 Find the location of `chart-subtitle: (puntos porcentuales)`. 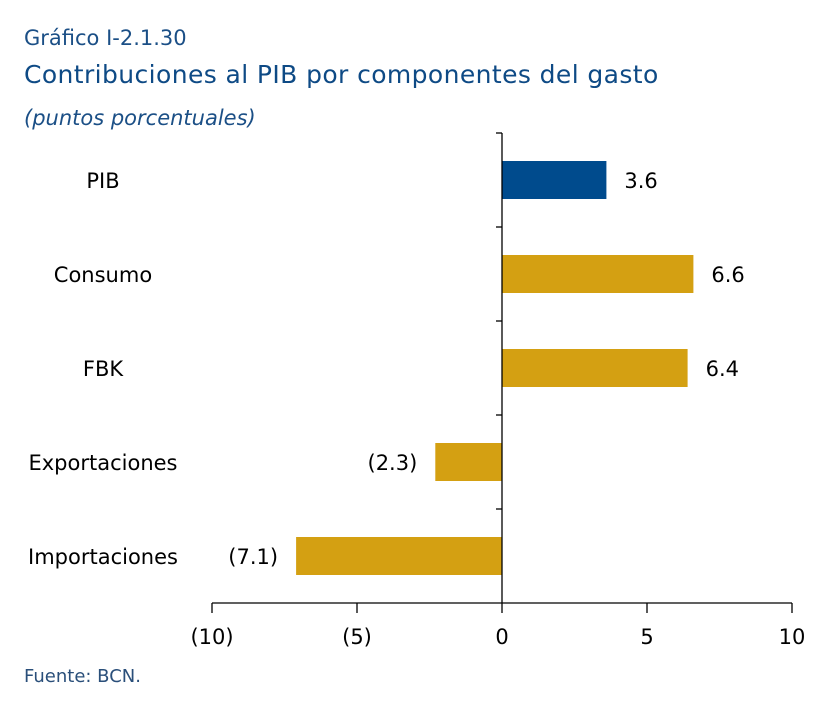

chart-subtitle: (puntos porcentuales) is located at coordinates (140, 118).